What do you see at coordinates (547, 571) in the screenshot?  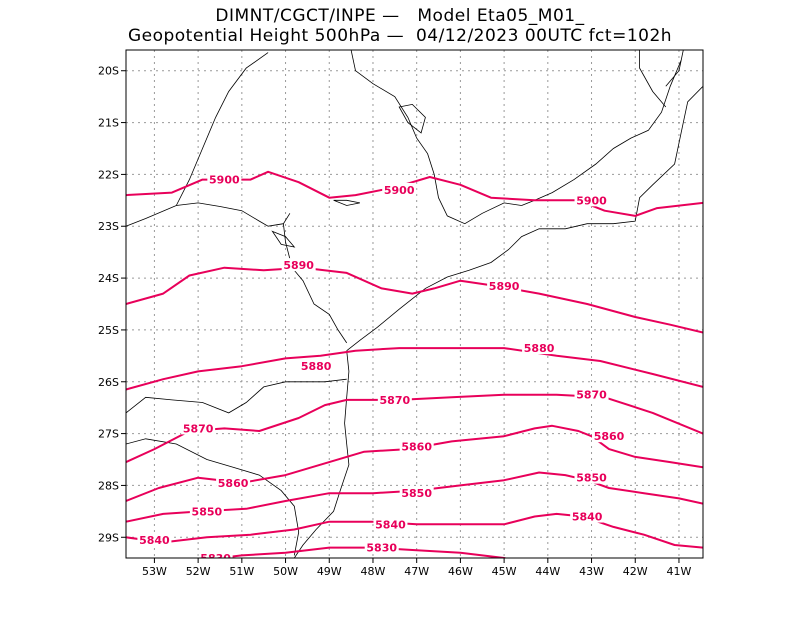 I see `x-tick-label: 44W` at bounding box center [547, 571].